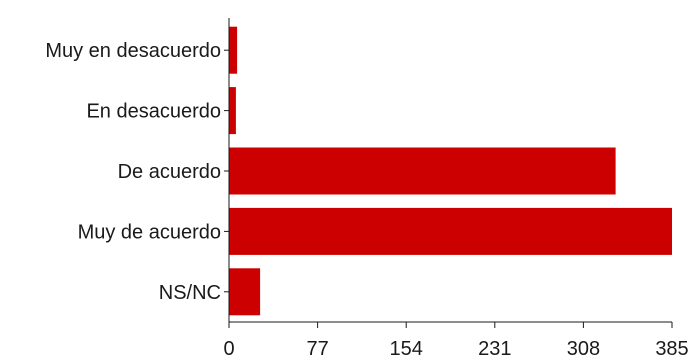 This screenshot has width=695, height=360. Describe the element at coordinates (317, 349) in the screenshot. I see `x-tick-label-1: 77` at that location.